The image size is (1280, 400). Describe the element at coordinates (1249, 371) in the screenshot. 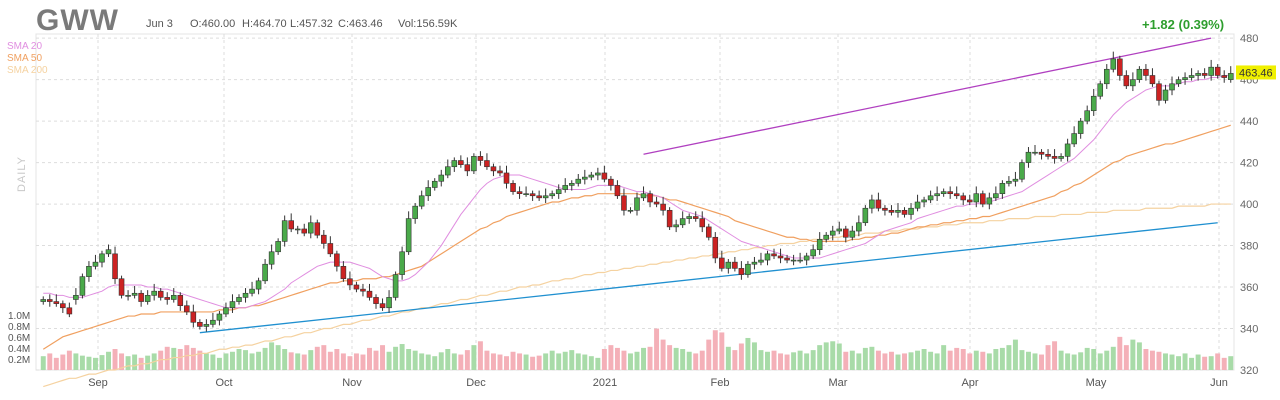

I see `y-tick-label: 320` at that location.